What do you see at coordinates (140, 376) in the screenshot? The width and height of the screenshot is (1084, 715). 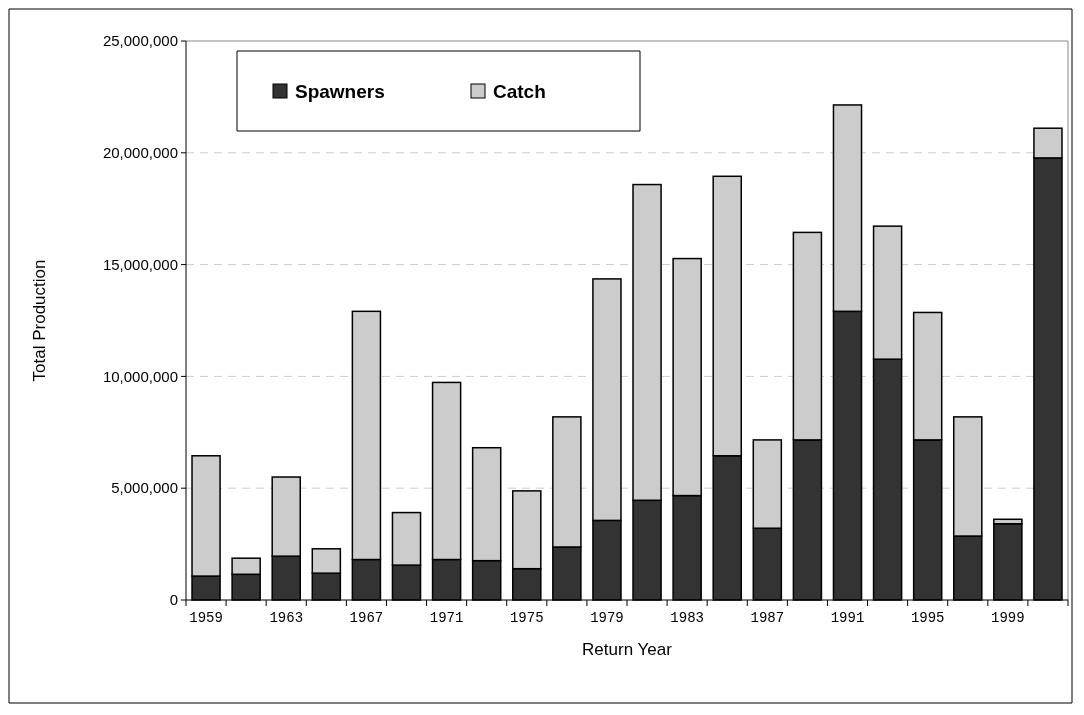 I see `y-tick-label: 10,000,000` at bounding box center [140, 376].